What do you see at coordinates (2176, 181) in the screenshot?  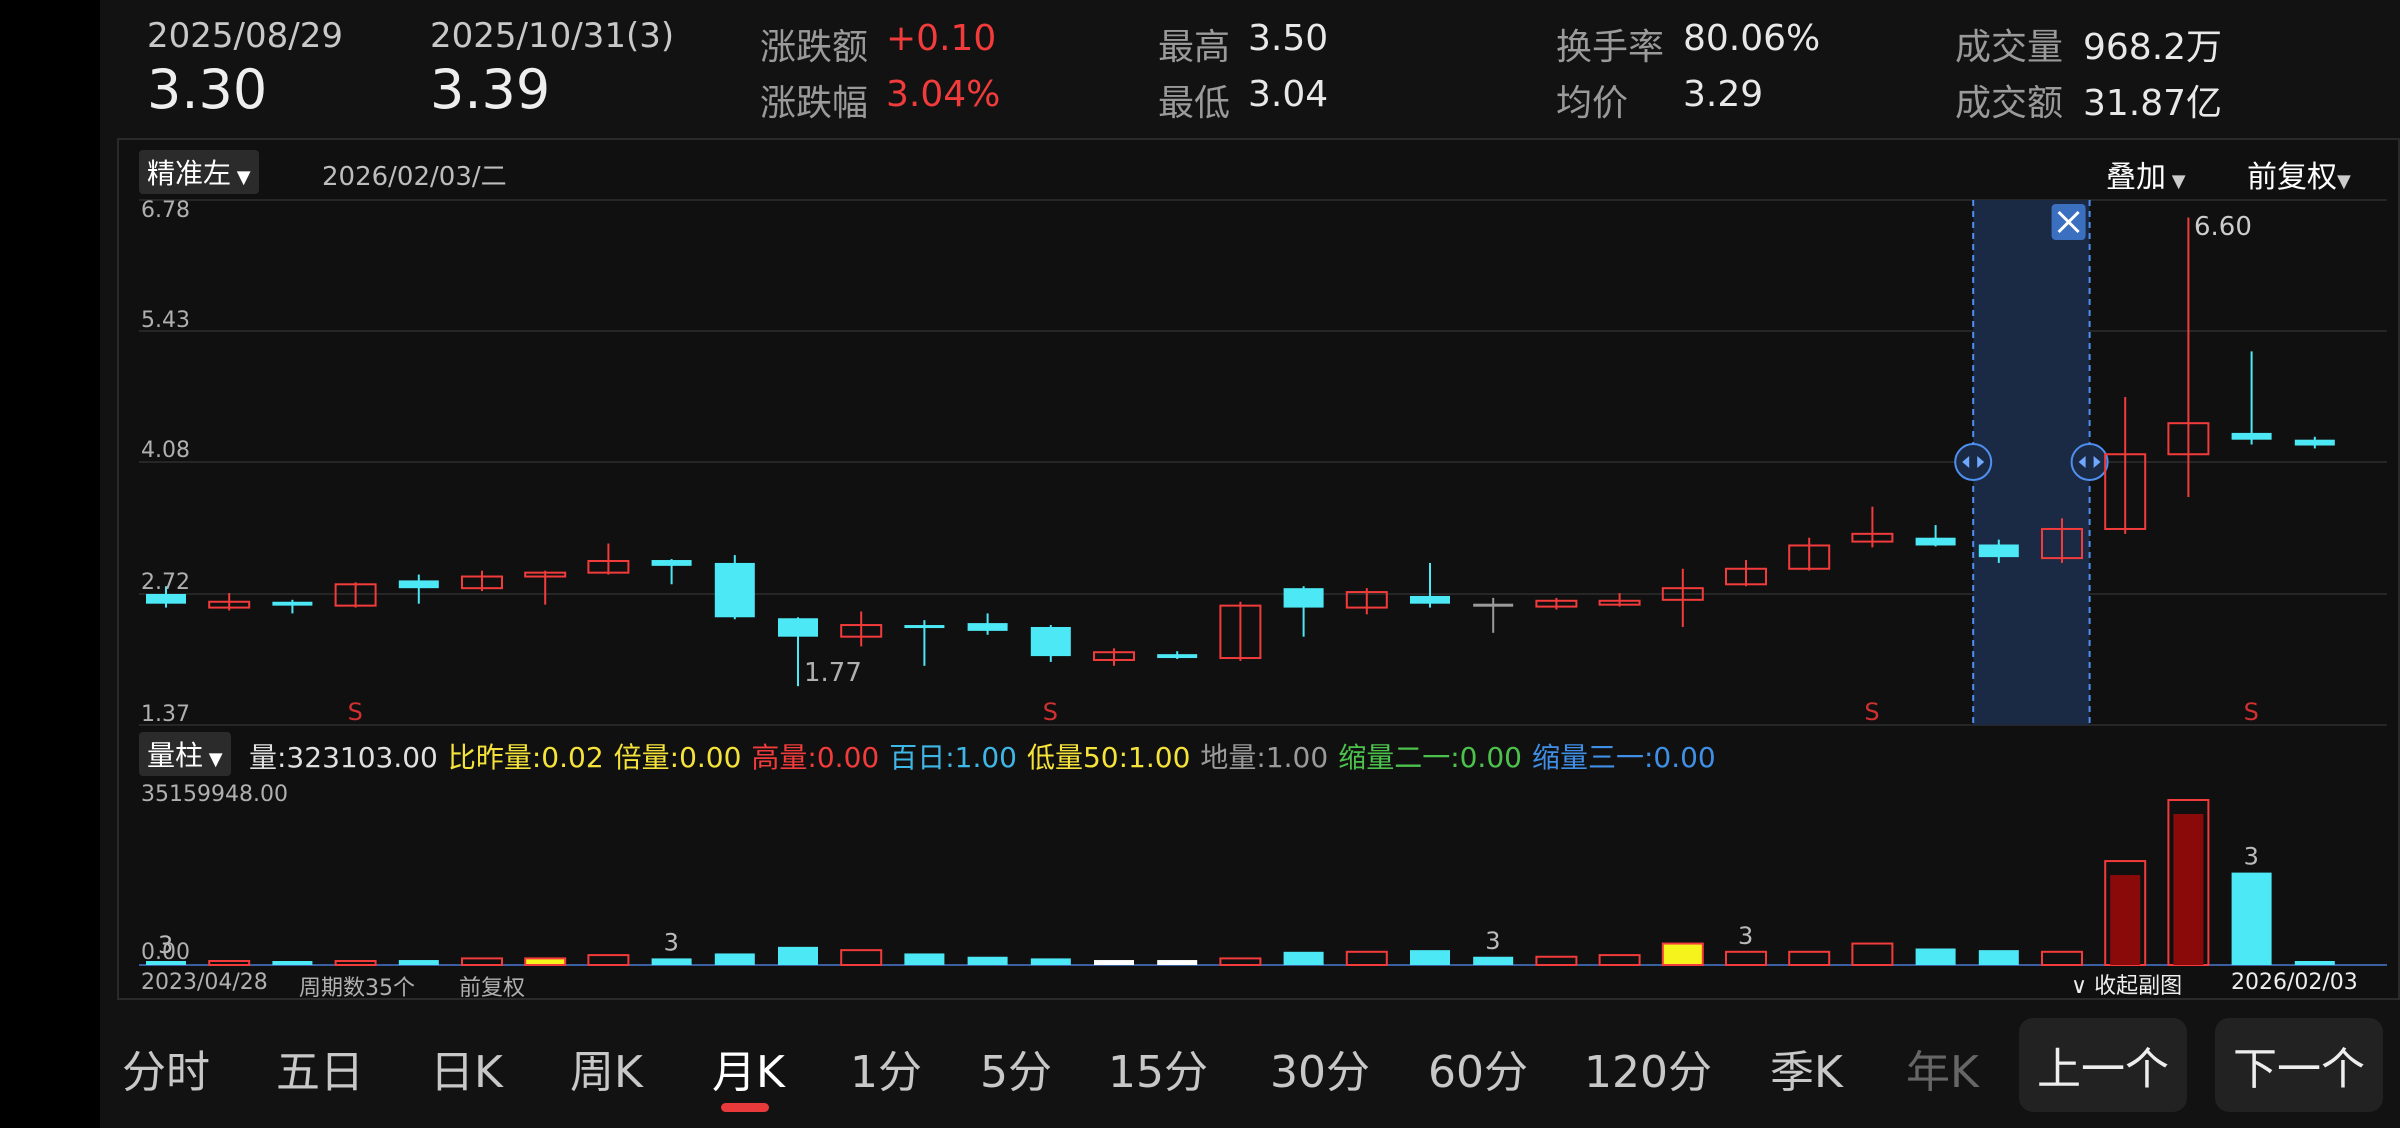 I see `chevron-down-icon: ▼` at bounding box center [2176, 181].